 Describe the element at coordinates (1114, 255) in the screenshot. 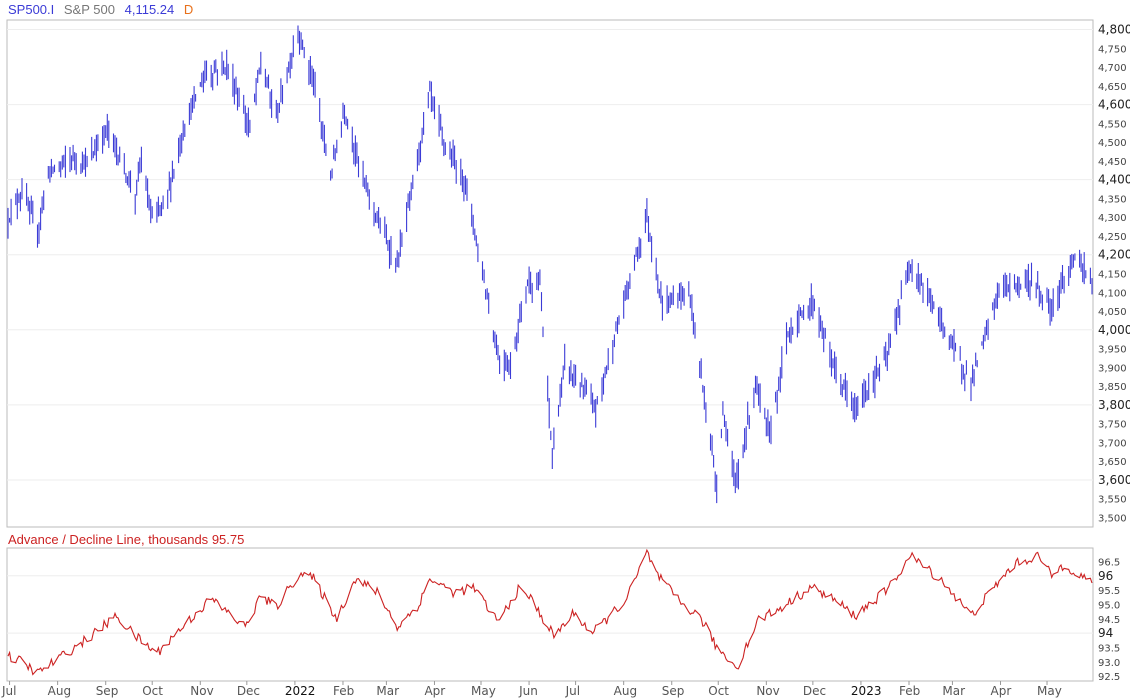

I see `price-tick-label: 4,200` at that location.